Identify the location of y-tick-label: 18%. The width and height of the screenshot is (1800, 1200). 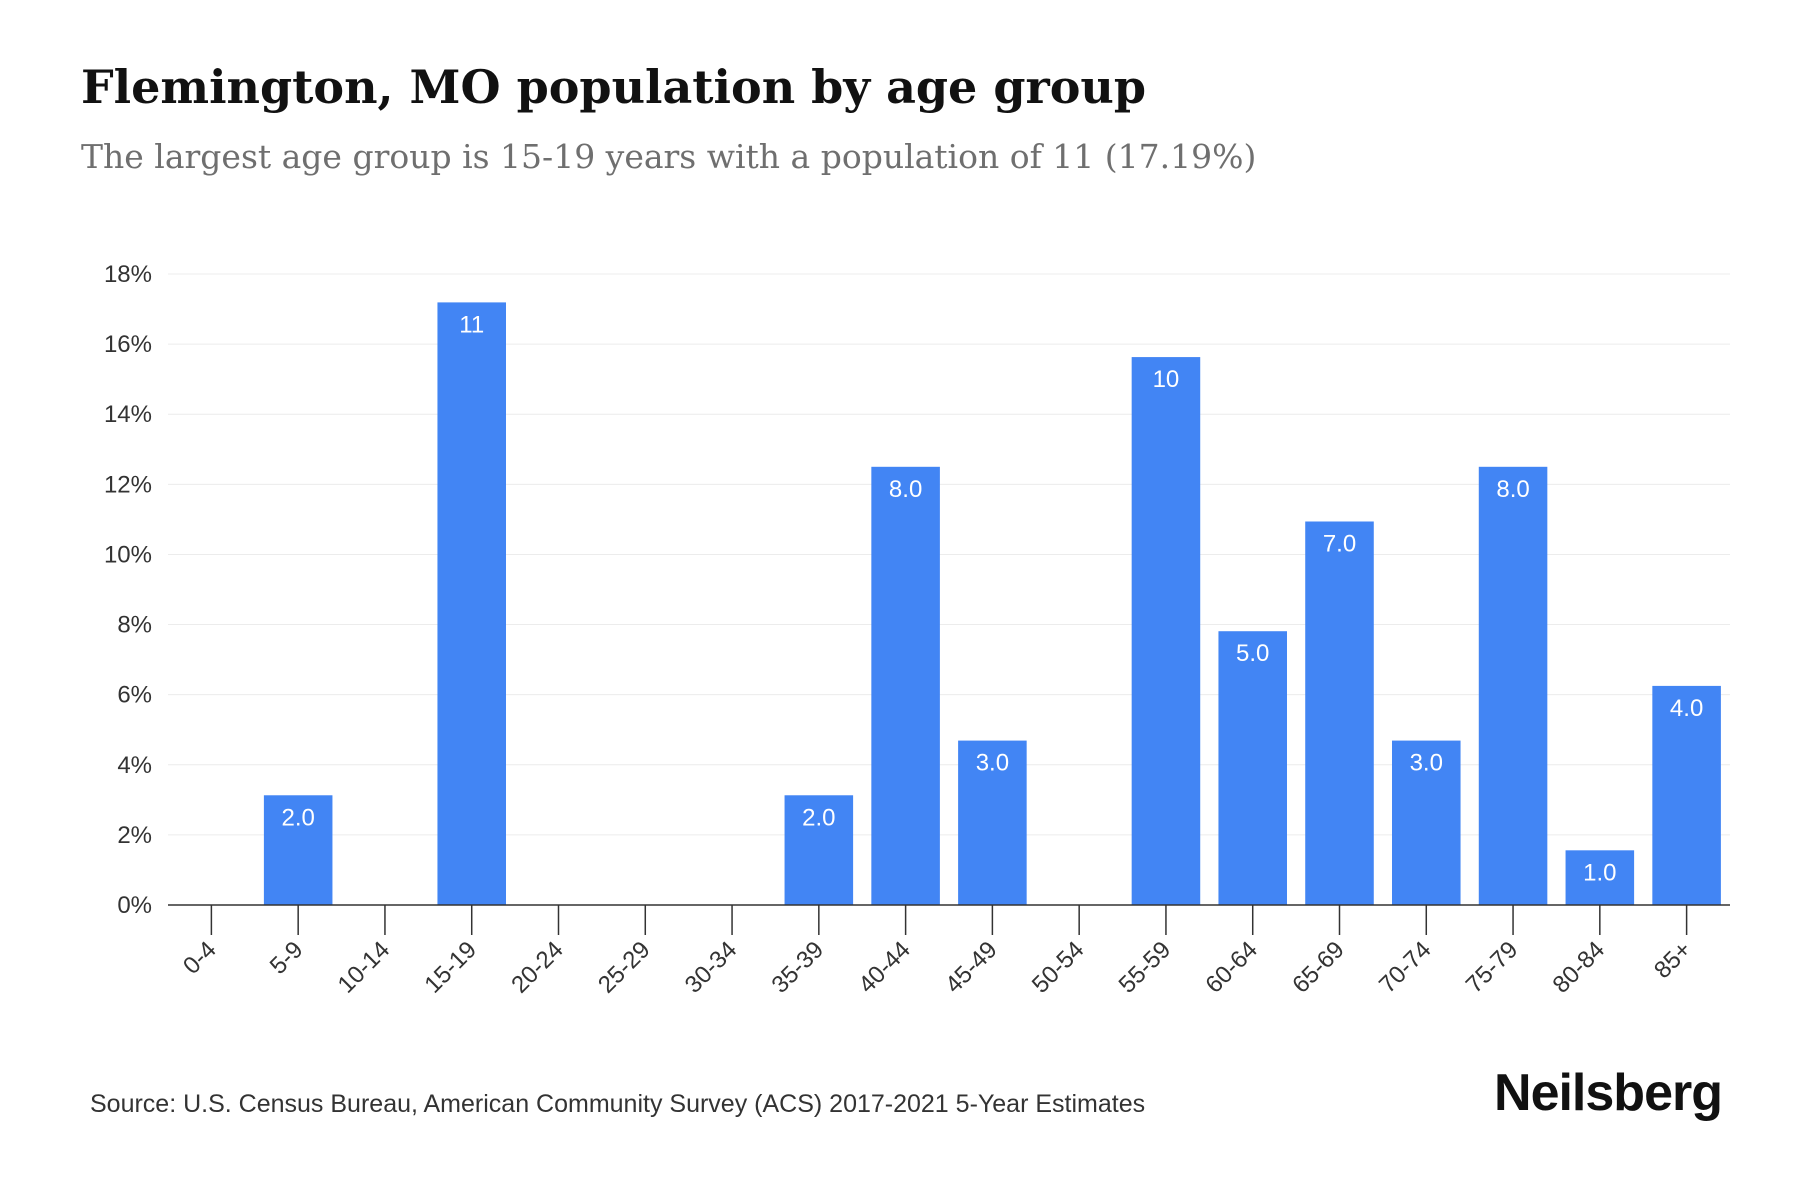
(128, 274).